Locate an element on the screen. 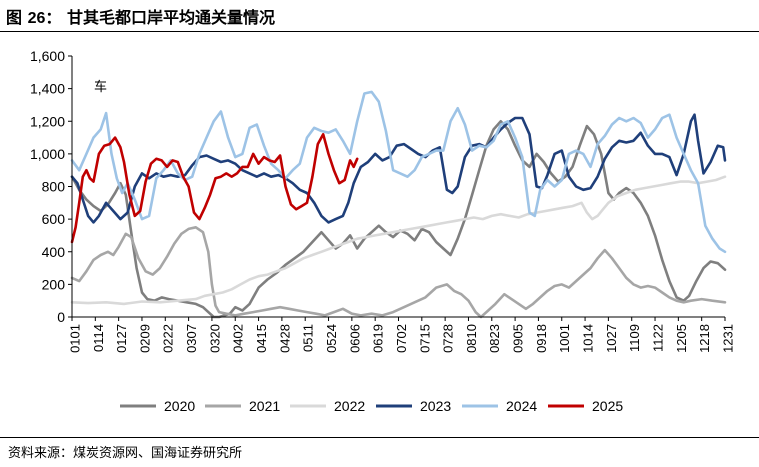 The image size is (759, 467). x-tick-label: 1122 is located at coordinates (657, 338).